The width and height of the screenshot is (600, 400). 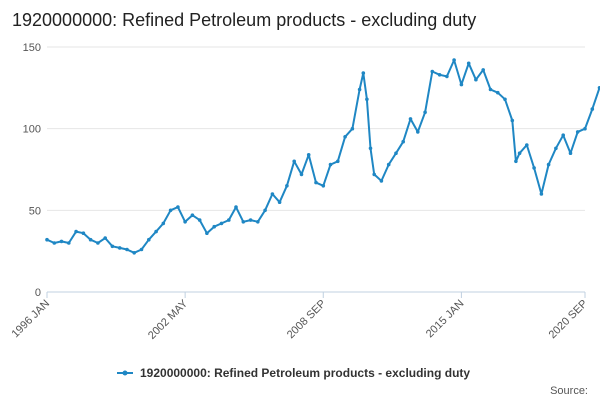 What do you see at coordinates (30, 319) in the screenshot?
I see `x-tick-label: 1996 JAN` at bounding box center [30, 319].